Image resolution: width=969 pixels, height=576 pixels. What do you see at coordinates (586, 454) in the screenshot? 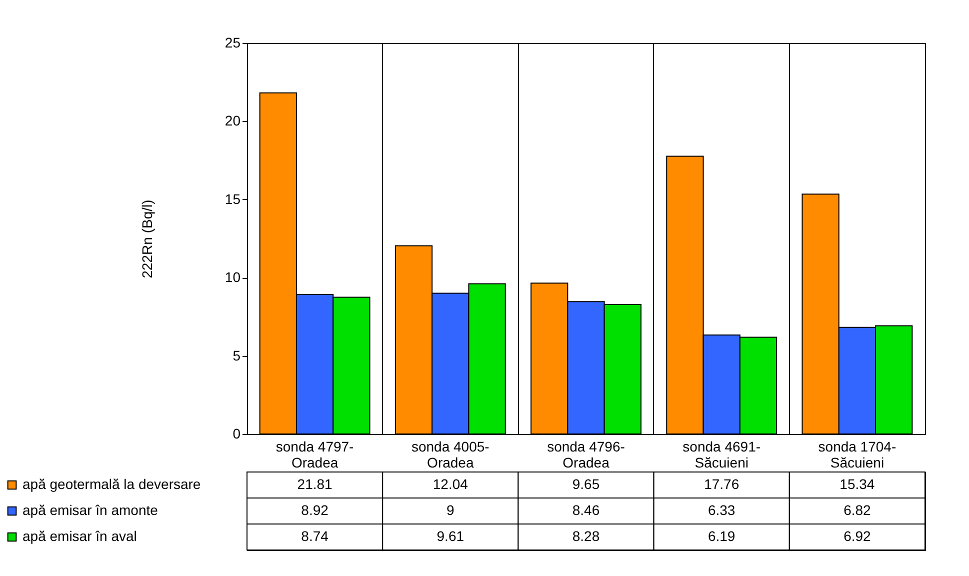
I see `x-tick-label: sonda 4796-Oradea` at bounding box center [586, 454].